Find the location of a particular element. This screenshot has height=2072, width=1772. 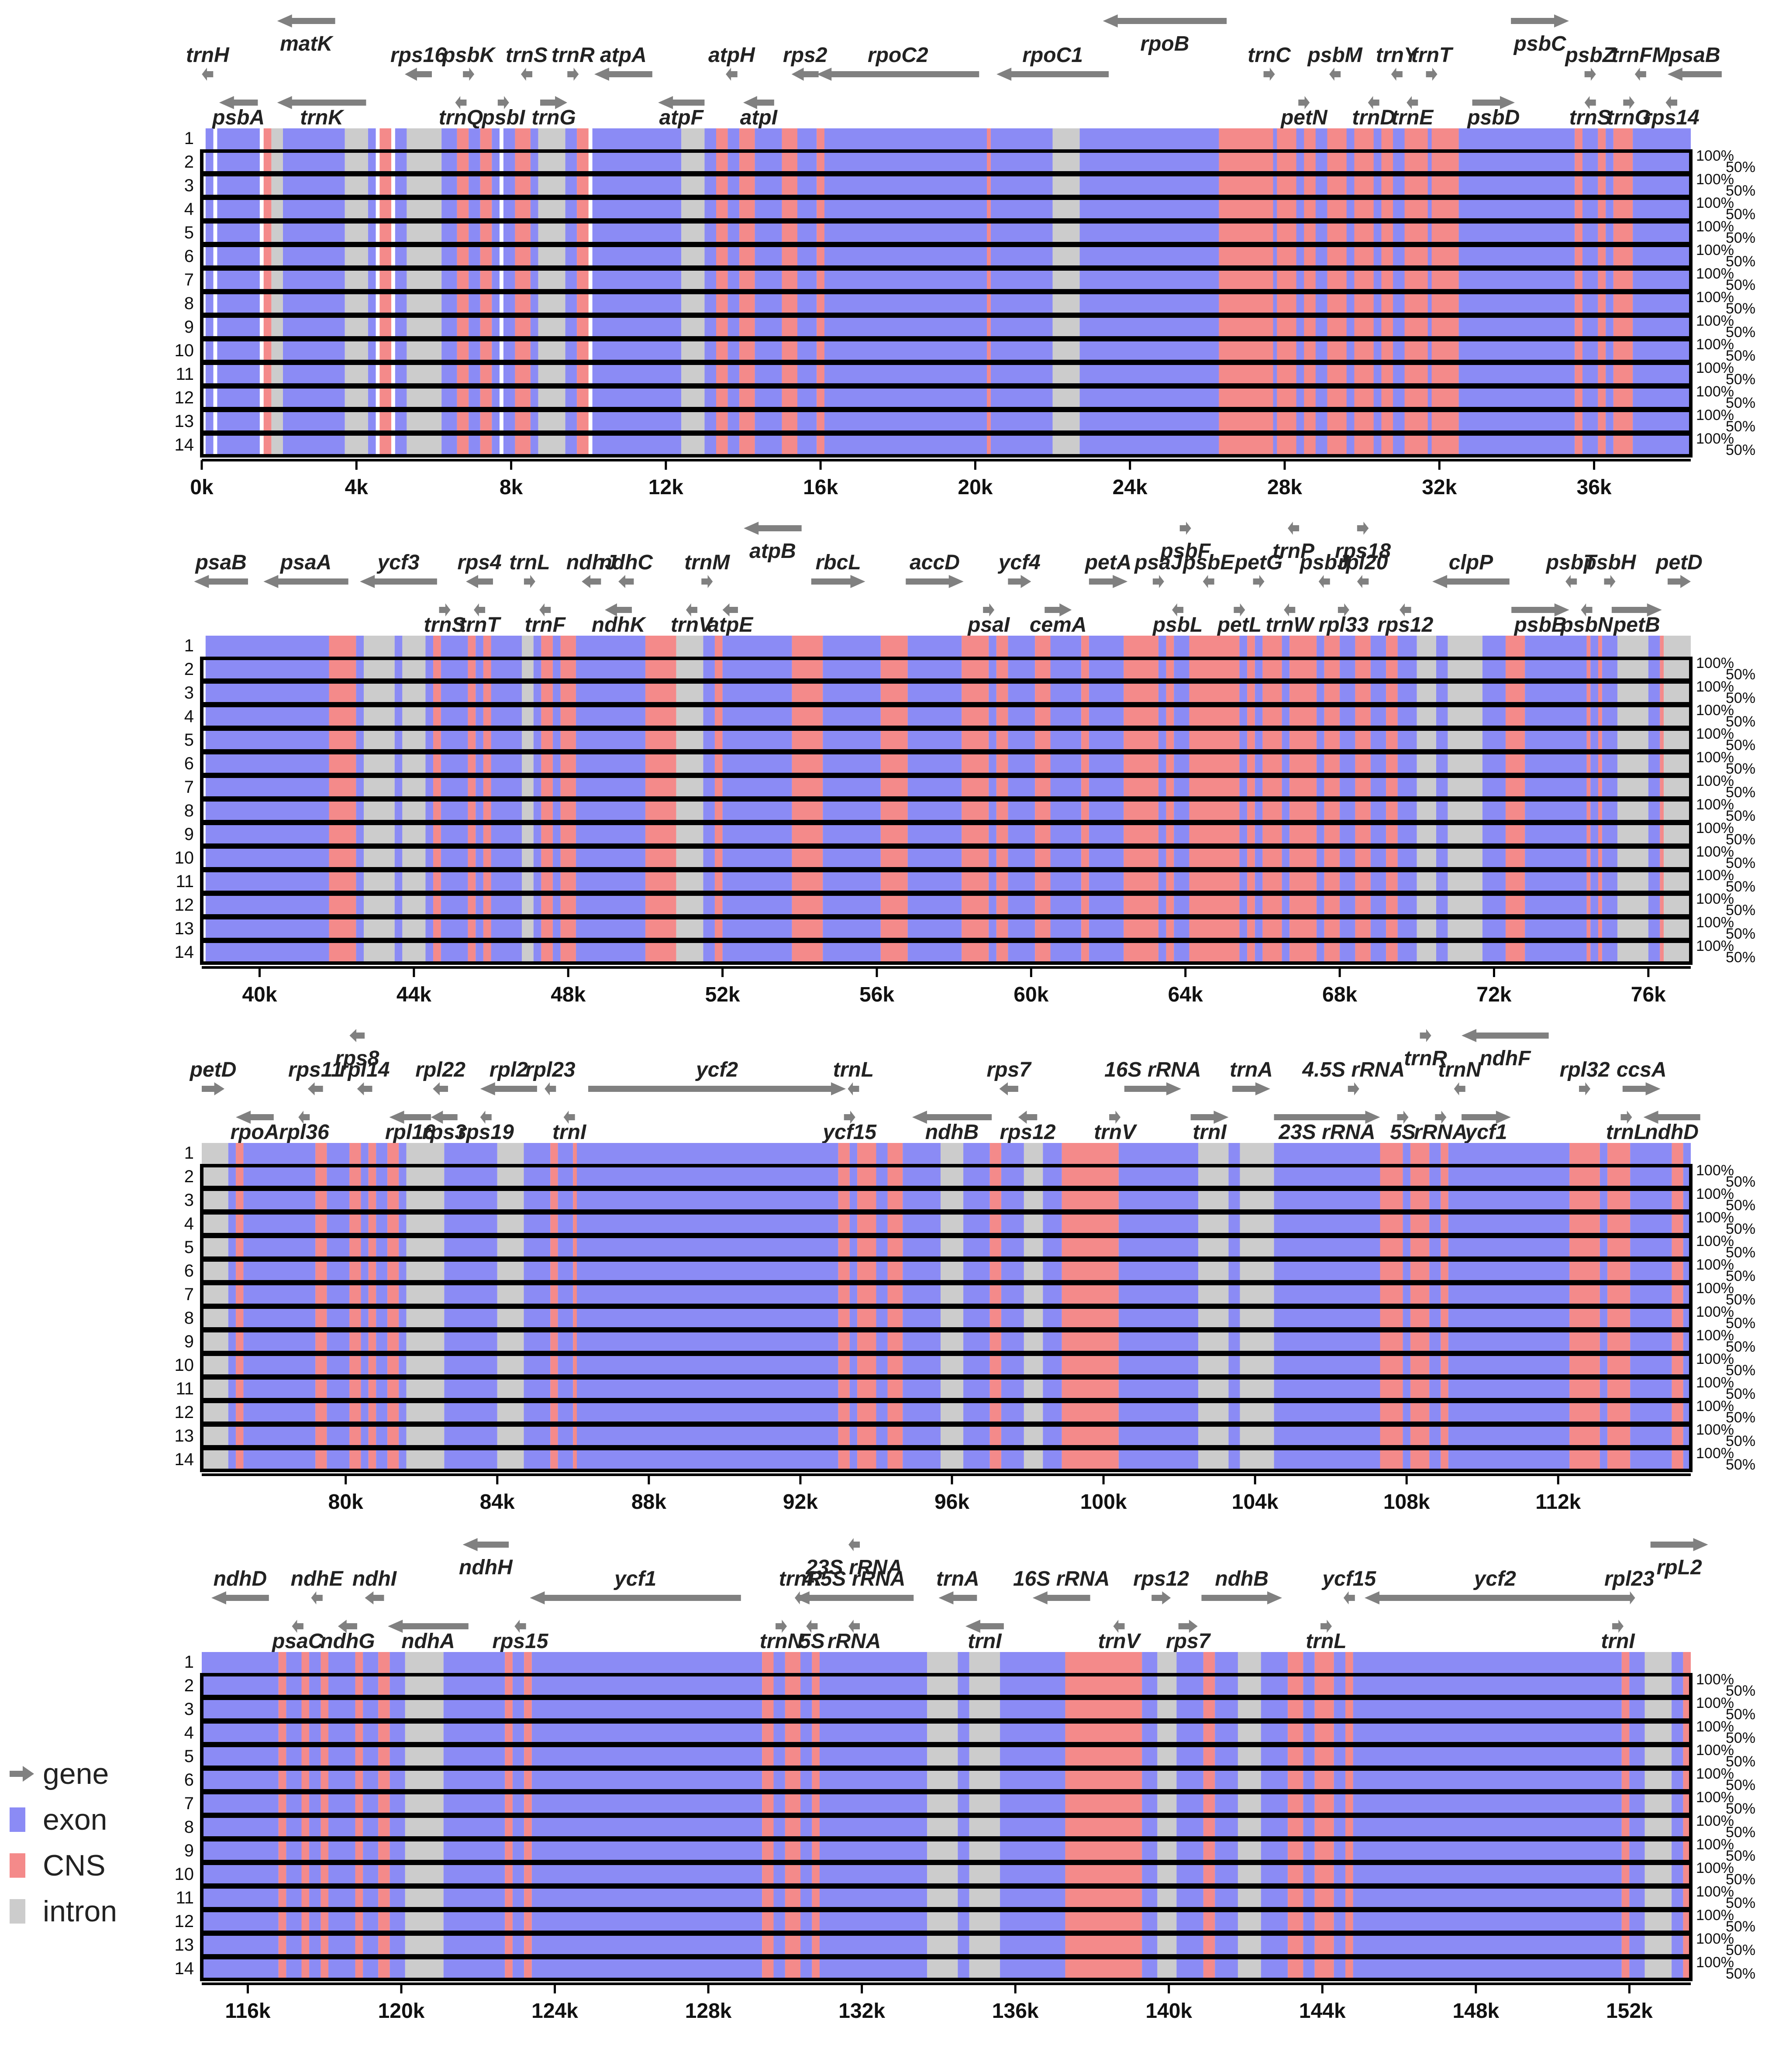

gene-label-rps19: rps19 is located at coordinates (486, 1132).